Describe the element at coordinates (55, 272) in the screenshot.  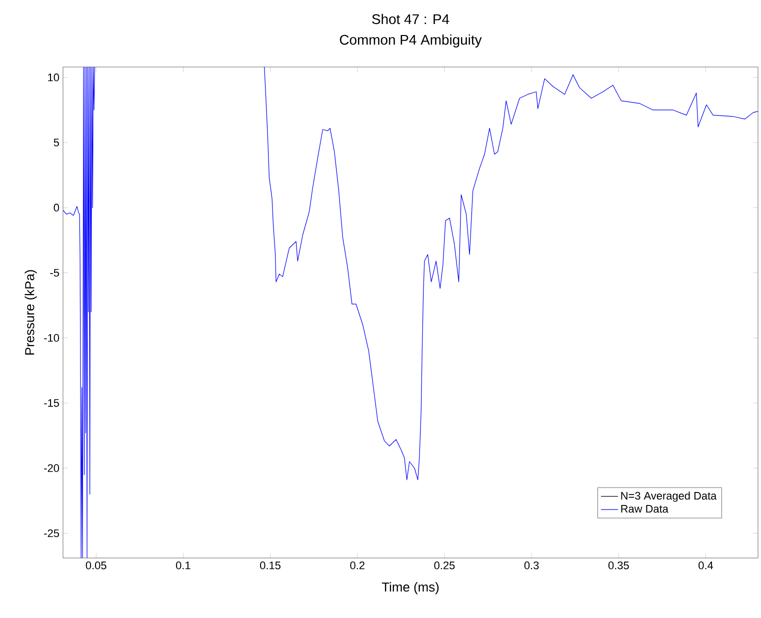
I see `y-tick-label: -5` at that location.